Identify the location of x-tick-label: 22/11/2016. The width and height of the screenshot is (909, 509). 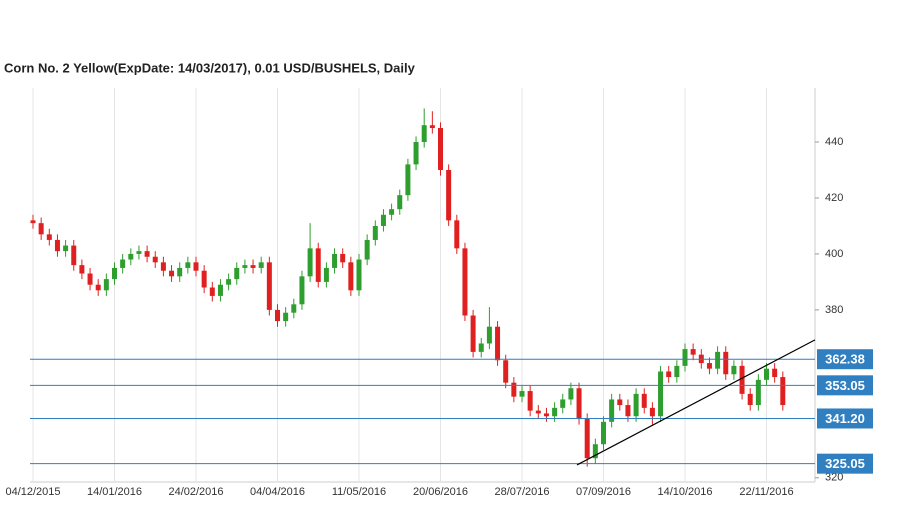
(766, 492).